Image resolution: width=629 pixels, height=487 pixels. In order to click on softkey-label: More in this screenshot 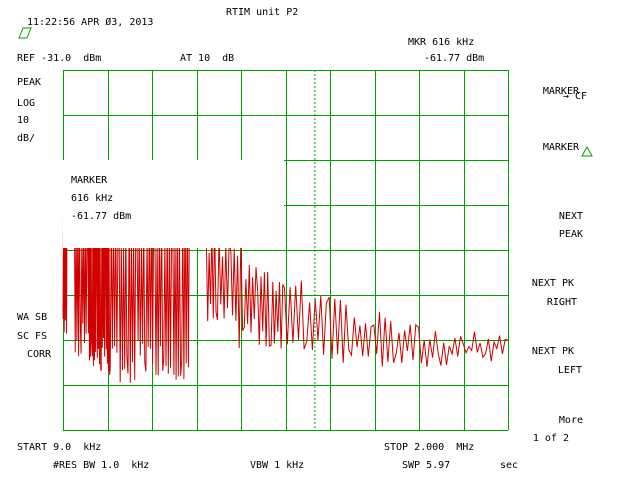, I will do `click(570, 420)`.